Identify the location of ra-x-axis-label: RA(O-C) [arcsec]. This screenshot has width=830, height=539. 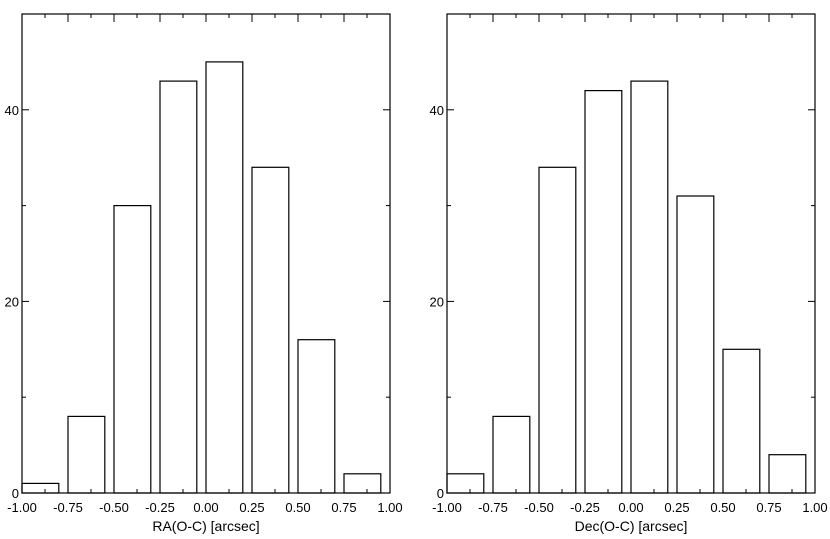
(205, 526).